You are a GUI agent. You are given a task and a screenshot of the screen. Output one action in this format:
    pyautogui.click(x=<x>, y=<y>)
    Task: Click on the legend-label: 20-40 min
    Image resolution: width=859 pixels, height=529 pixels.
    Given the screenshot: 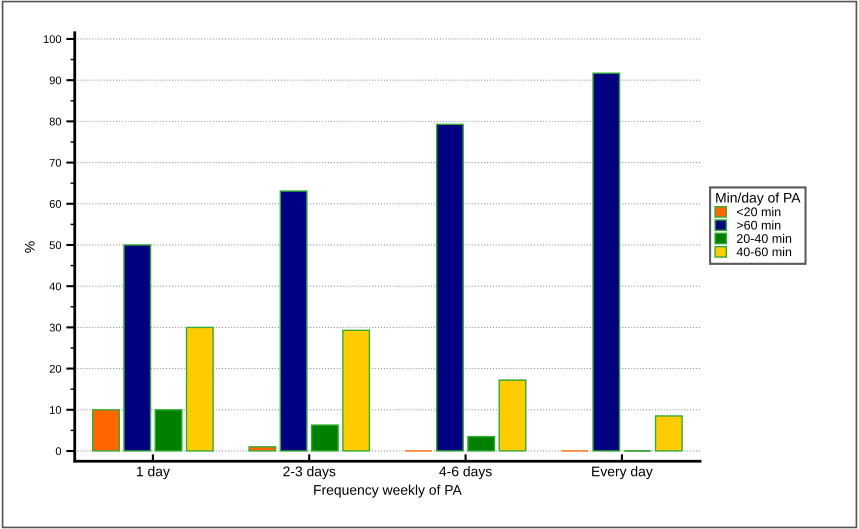 What is the action you would take?
    pyautogui.click(x=764, y=238)
    